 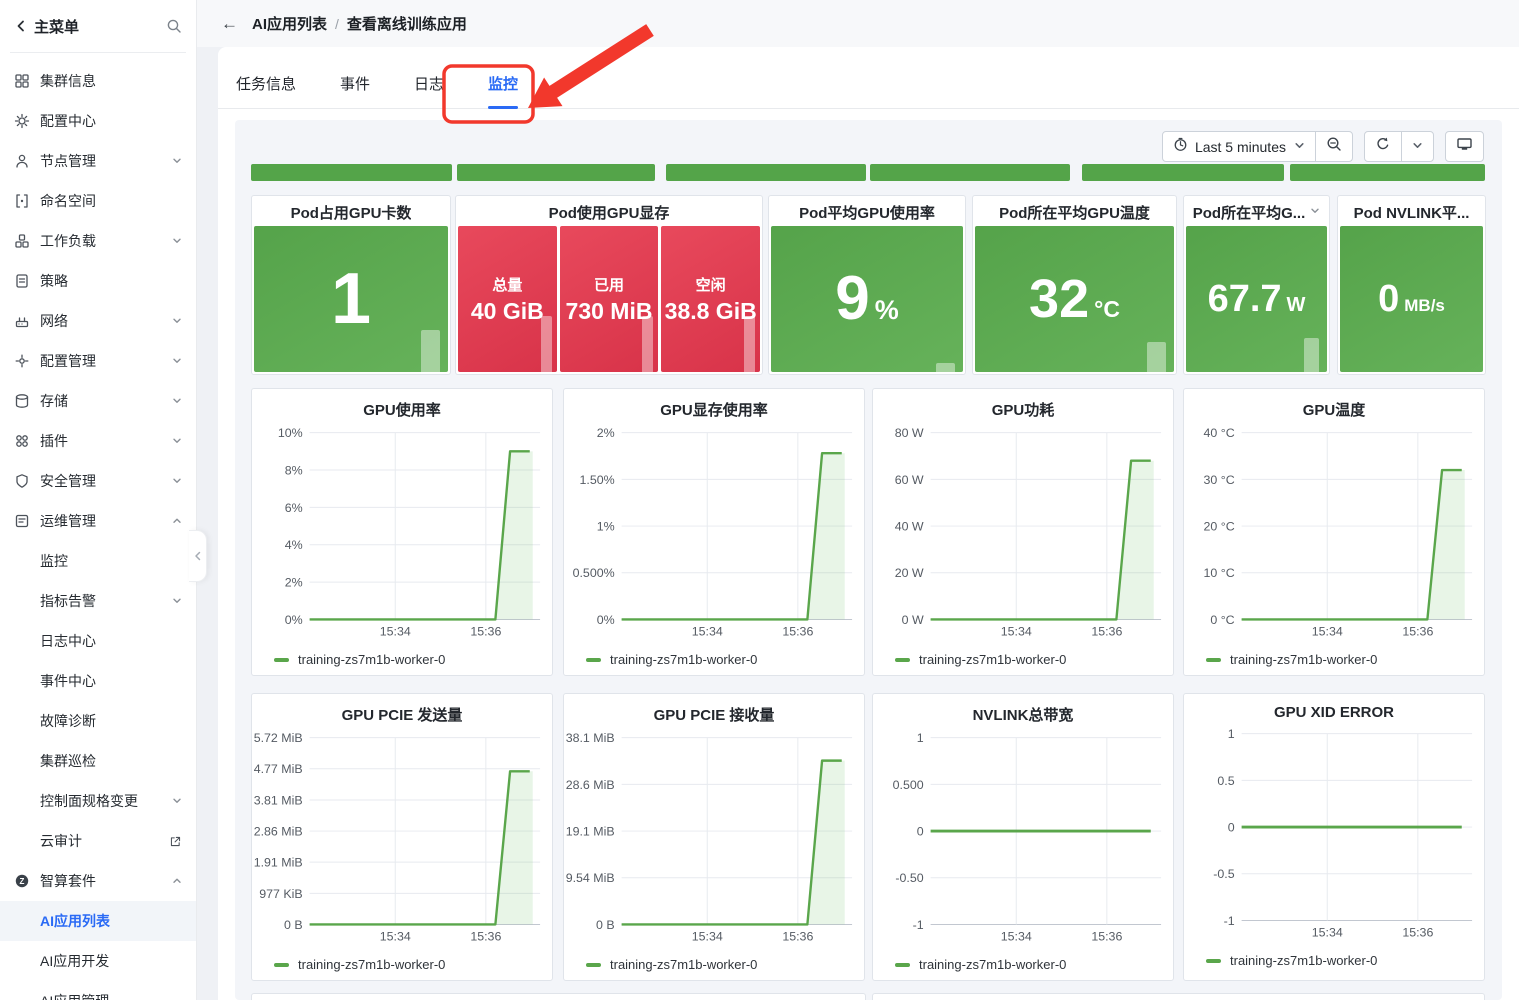 I want to click on sidebar-item-13: 指标告警, so click(x=98, y=601).